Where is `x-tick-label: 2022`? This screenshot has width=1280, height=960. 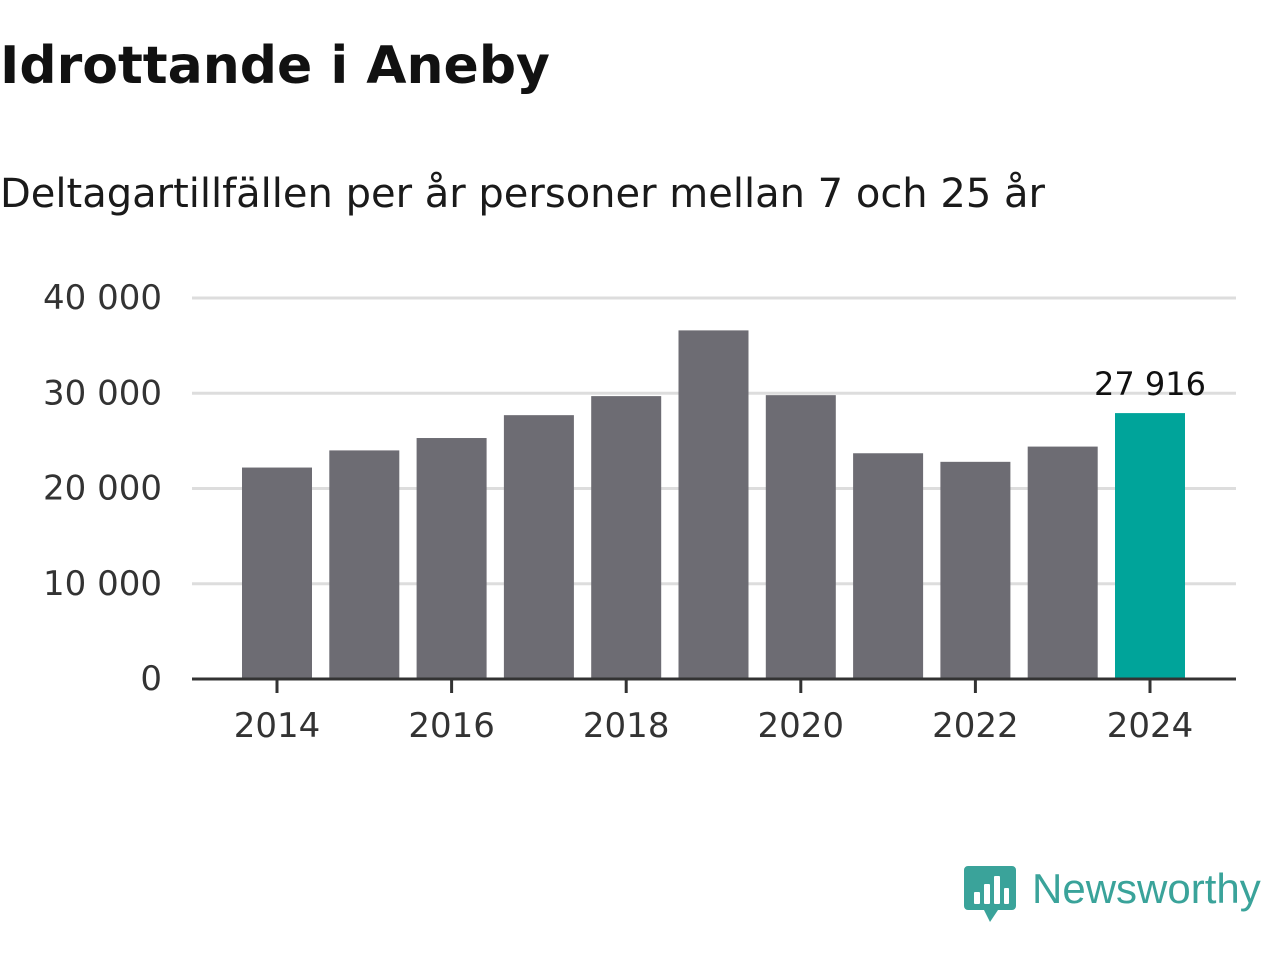 x-tick-label: 2022 is located at coordinates (975, 726).